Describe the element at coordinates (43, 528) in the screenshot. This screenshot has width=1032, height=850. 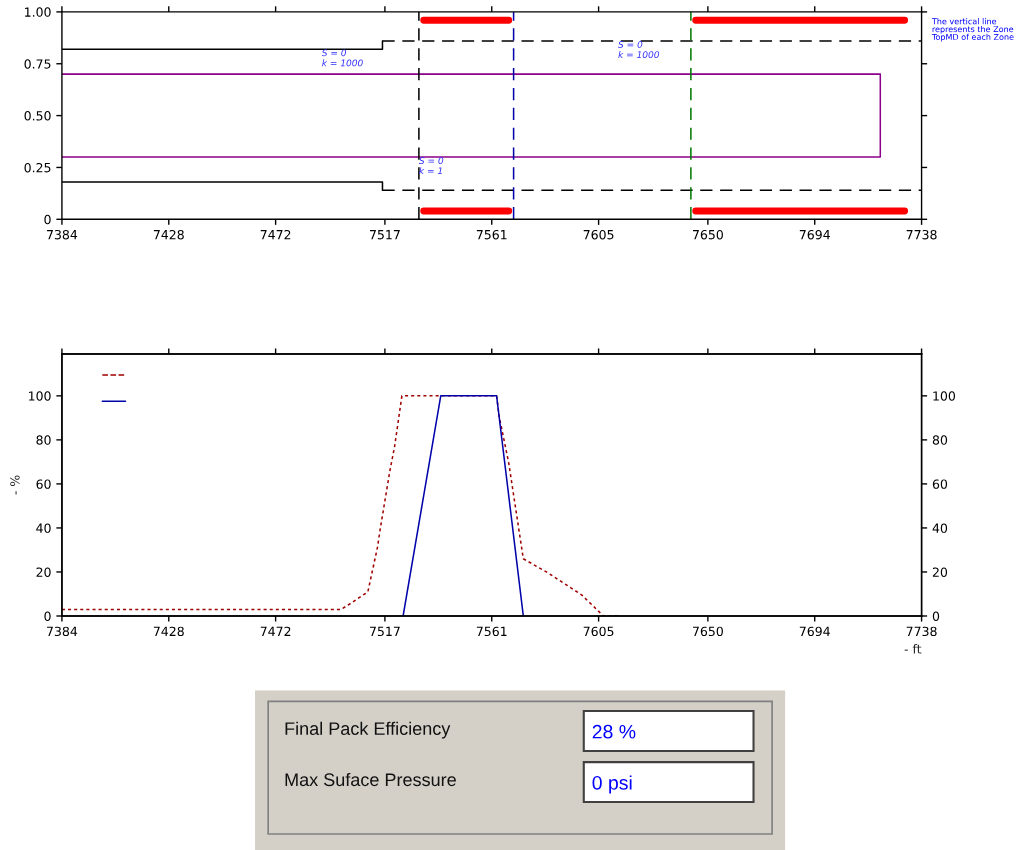
I see `y-tick-label: 40` at that location.